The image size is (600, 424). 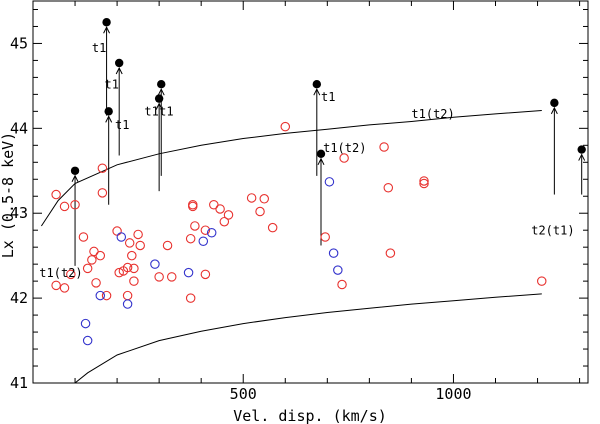 I want to click on annotation-label: t2(t1), so click(x=552, y=230).